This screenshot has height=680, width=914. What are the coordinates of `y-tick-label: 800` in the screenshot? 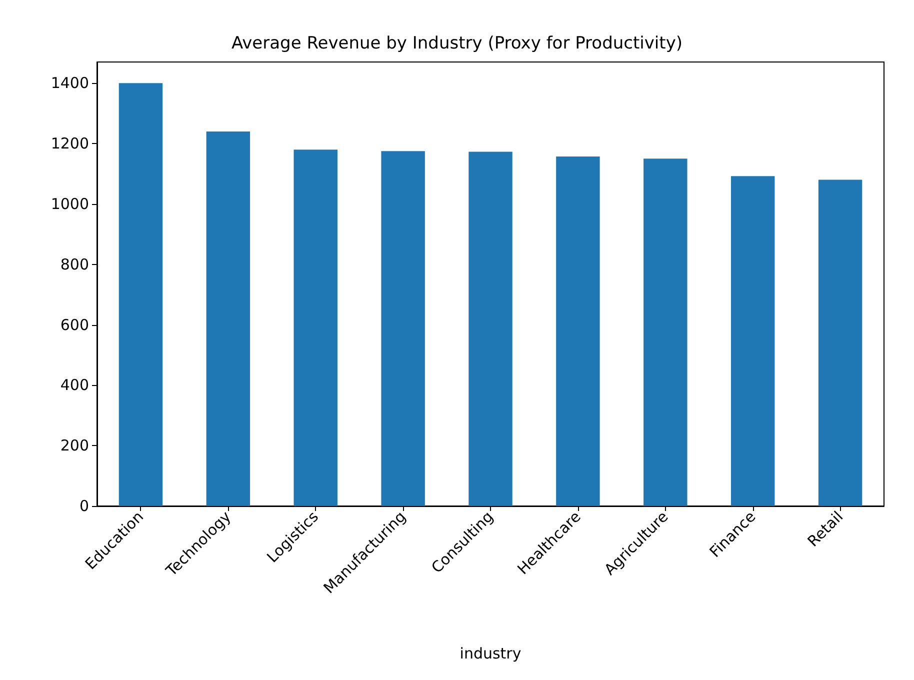 It's located at (74, 264).